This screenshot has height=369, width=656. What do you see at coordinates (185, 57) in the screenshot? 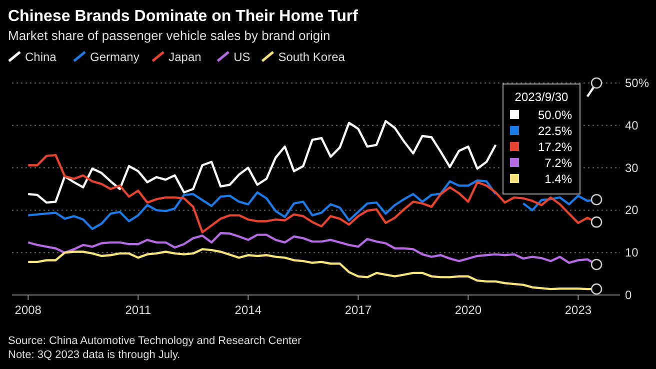
I see `legend-label: Japan` at bounding box center [185, 57].